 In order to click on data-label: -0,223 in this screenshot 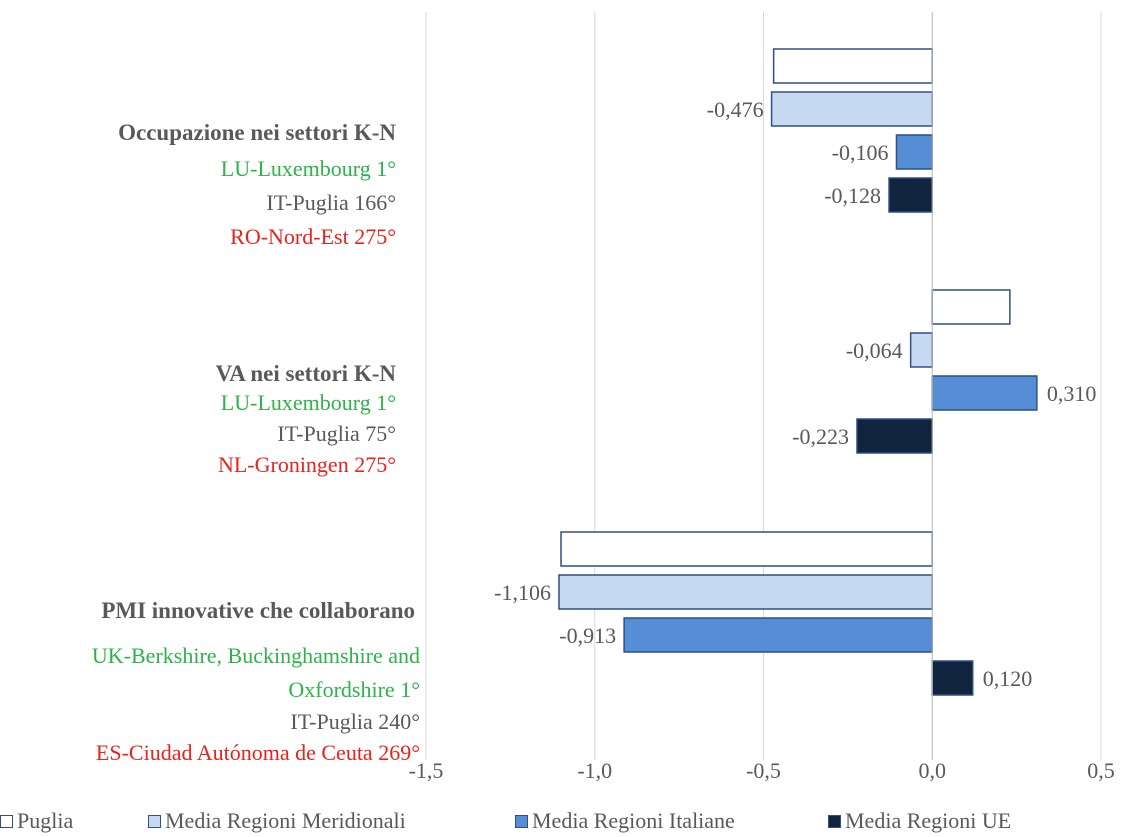, I will do `click(820, 436)`.